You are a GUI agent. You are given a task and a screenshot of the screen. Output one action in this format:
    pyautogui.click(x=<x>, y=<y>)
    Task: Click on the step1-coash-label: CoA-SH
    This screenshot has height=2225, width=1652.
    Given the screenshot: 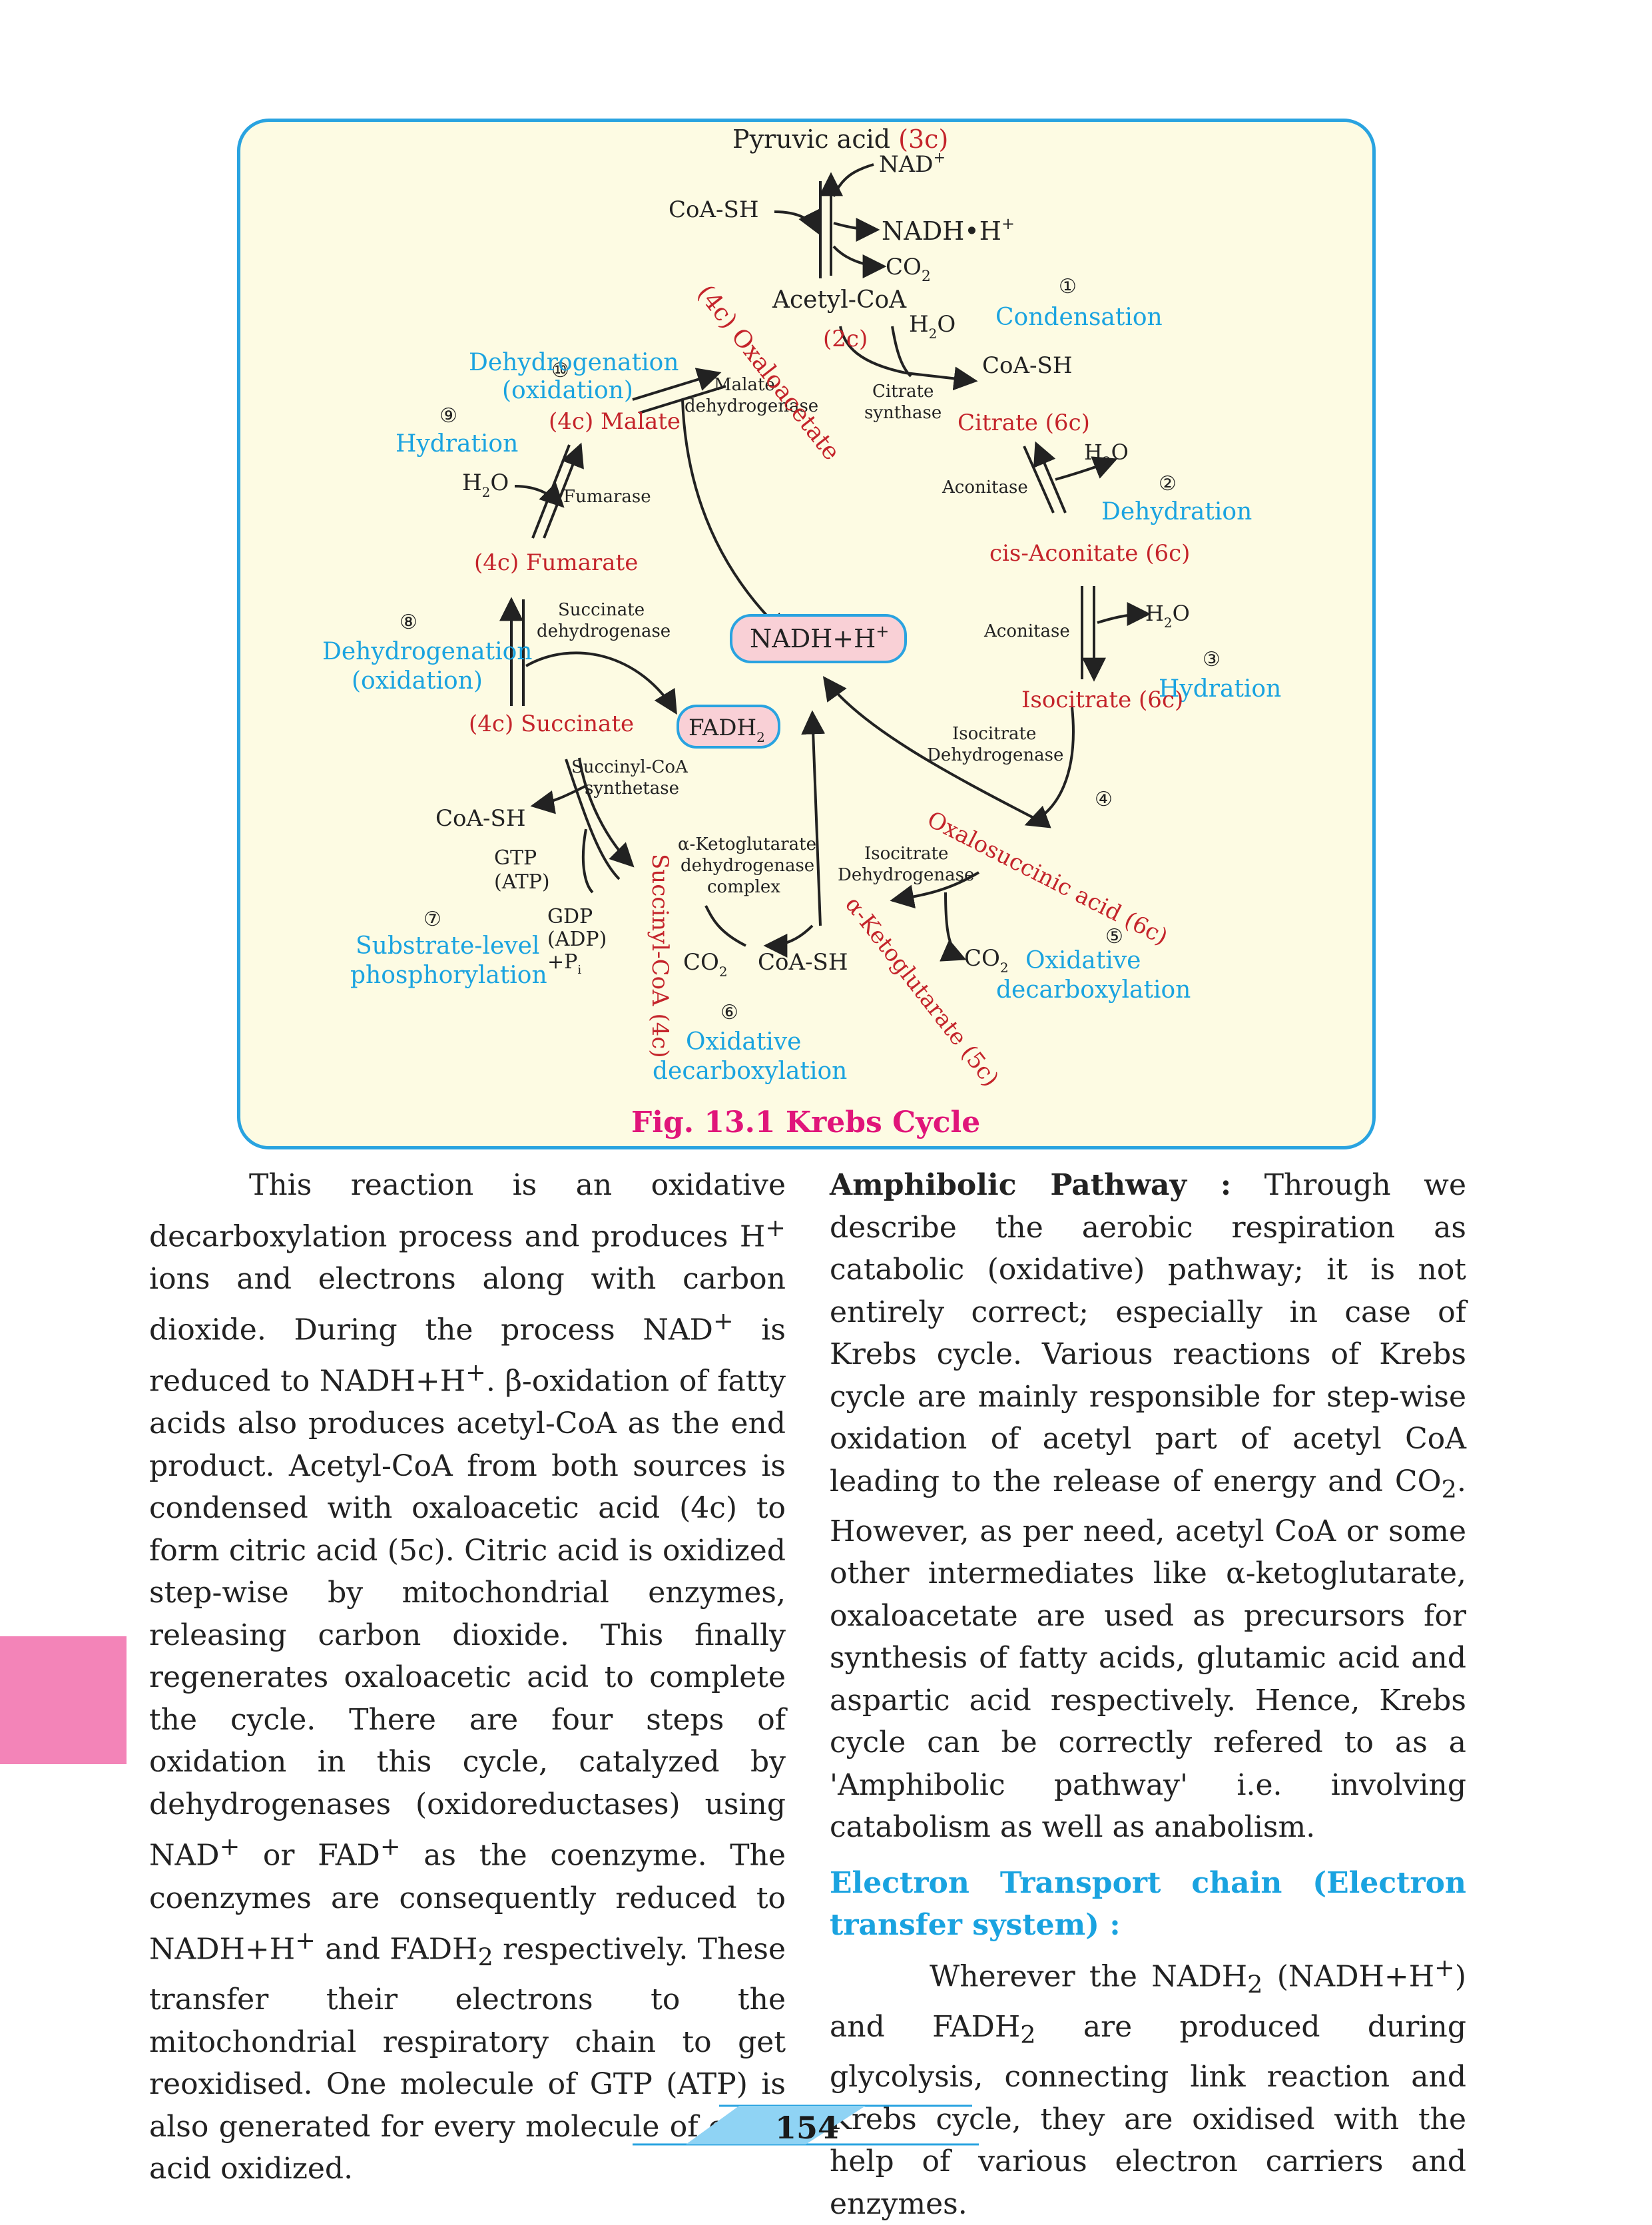 What is the action you would take?
    pyautogui.click(x=1027, y=365)
    